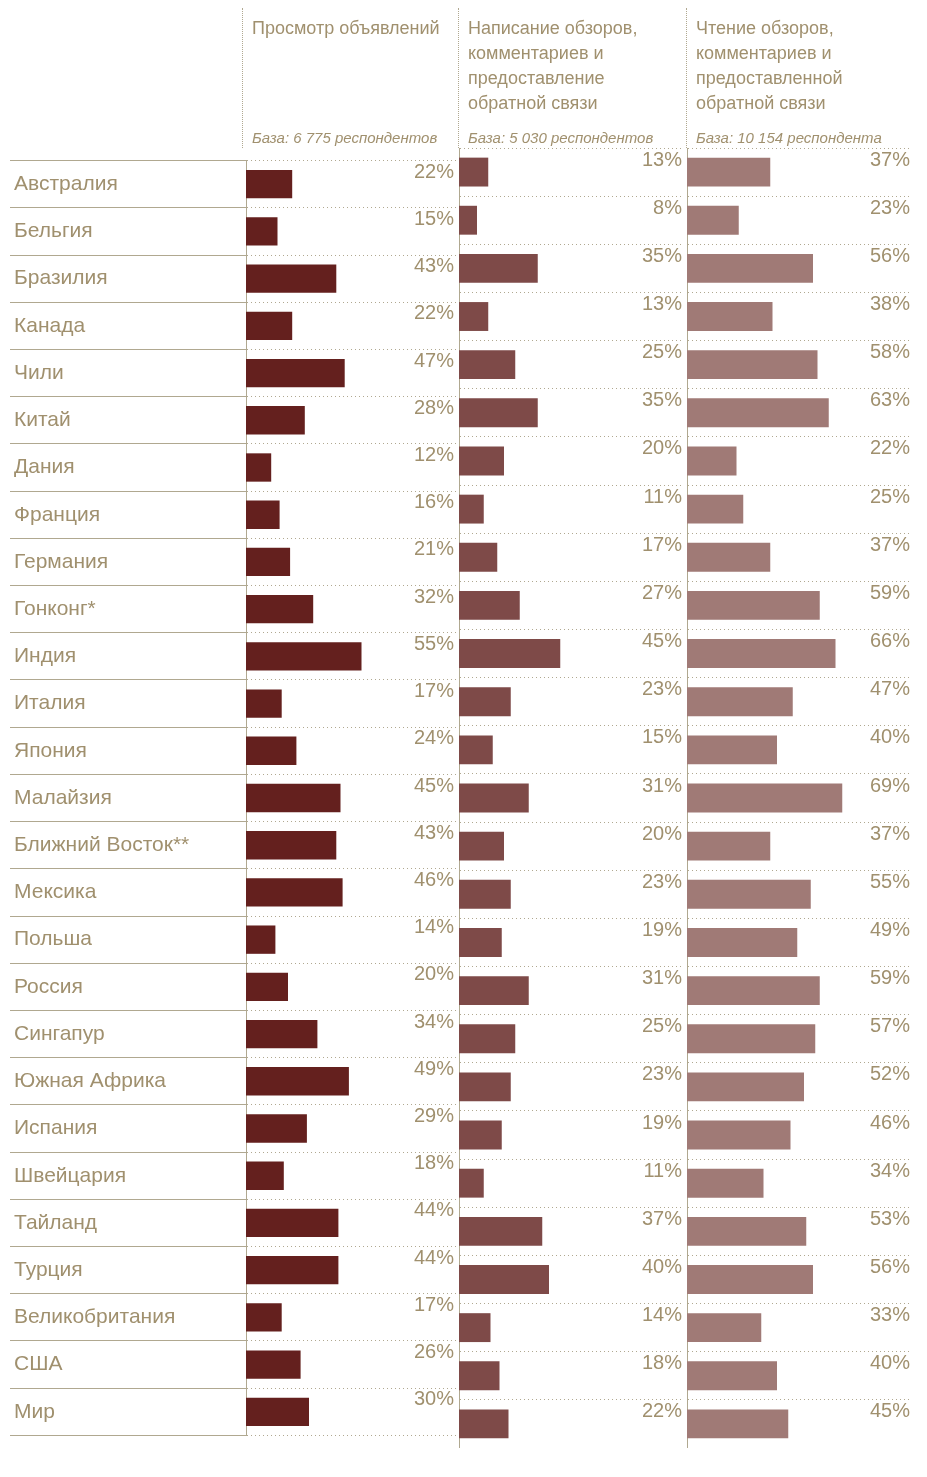  Describe the element at coordinates (890, 399) in the screenshot. I see `data-label: 63%` at that location.